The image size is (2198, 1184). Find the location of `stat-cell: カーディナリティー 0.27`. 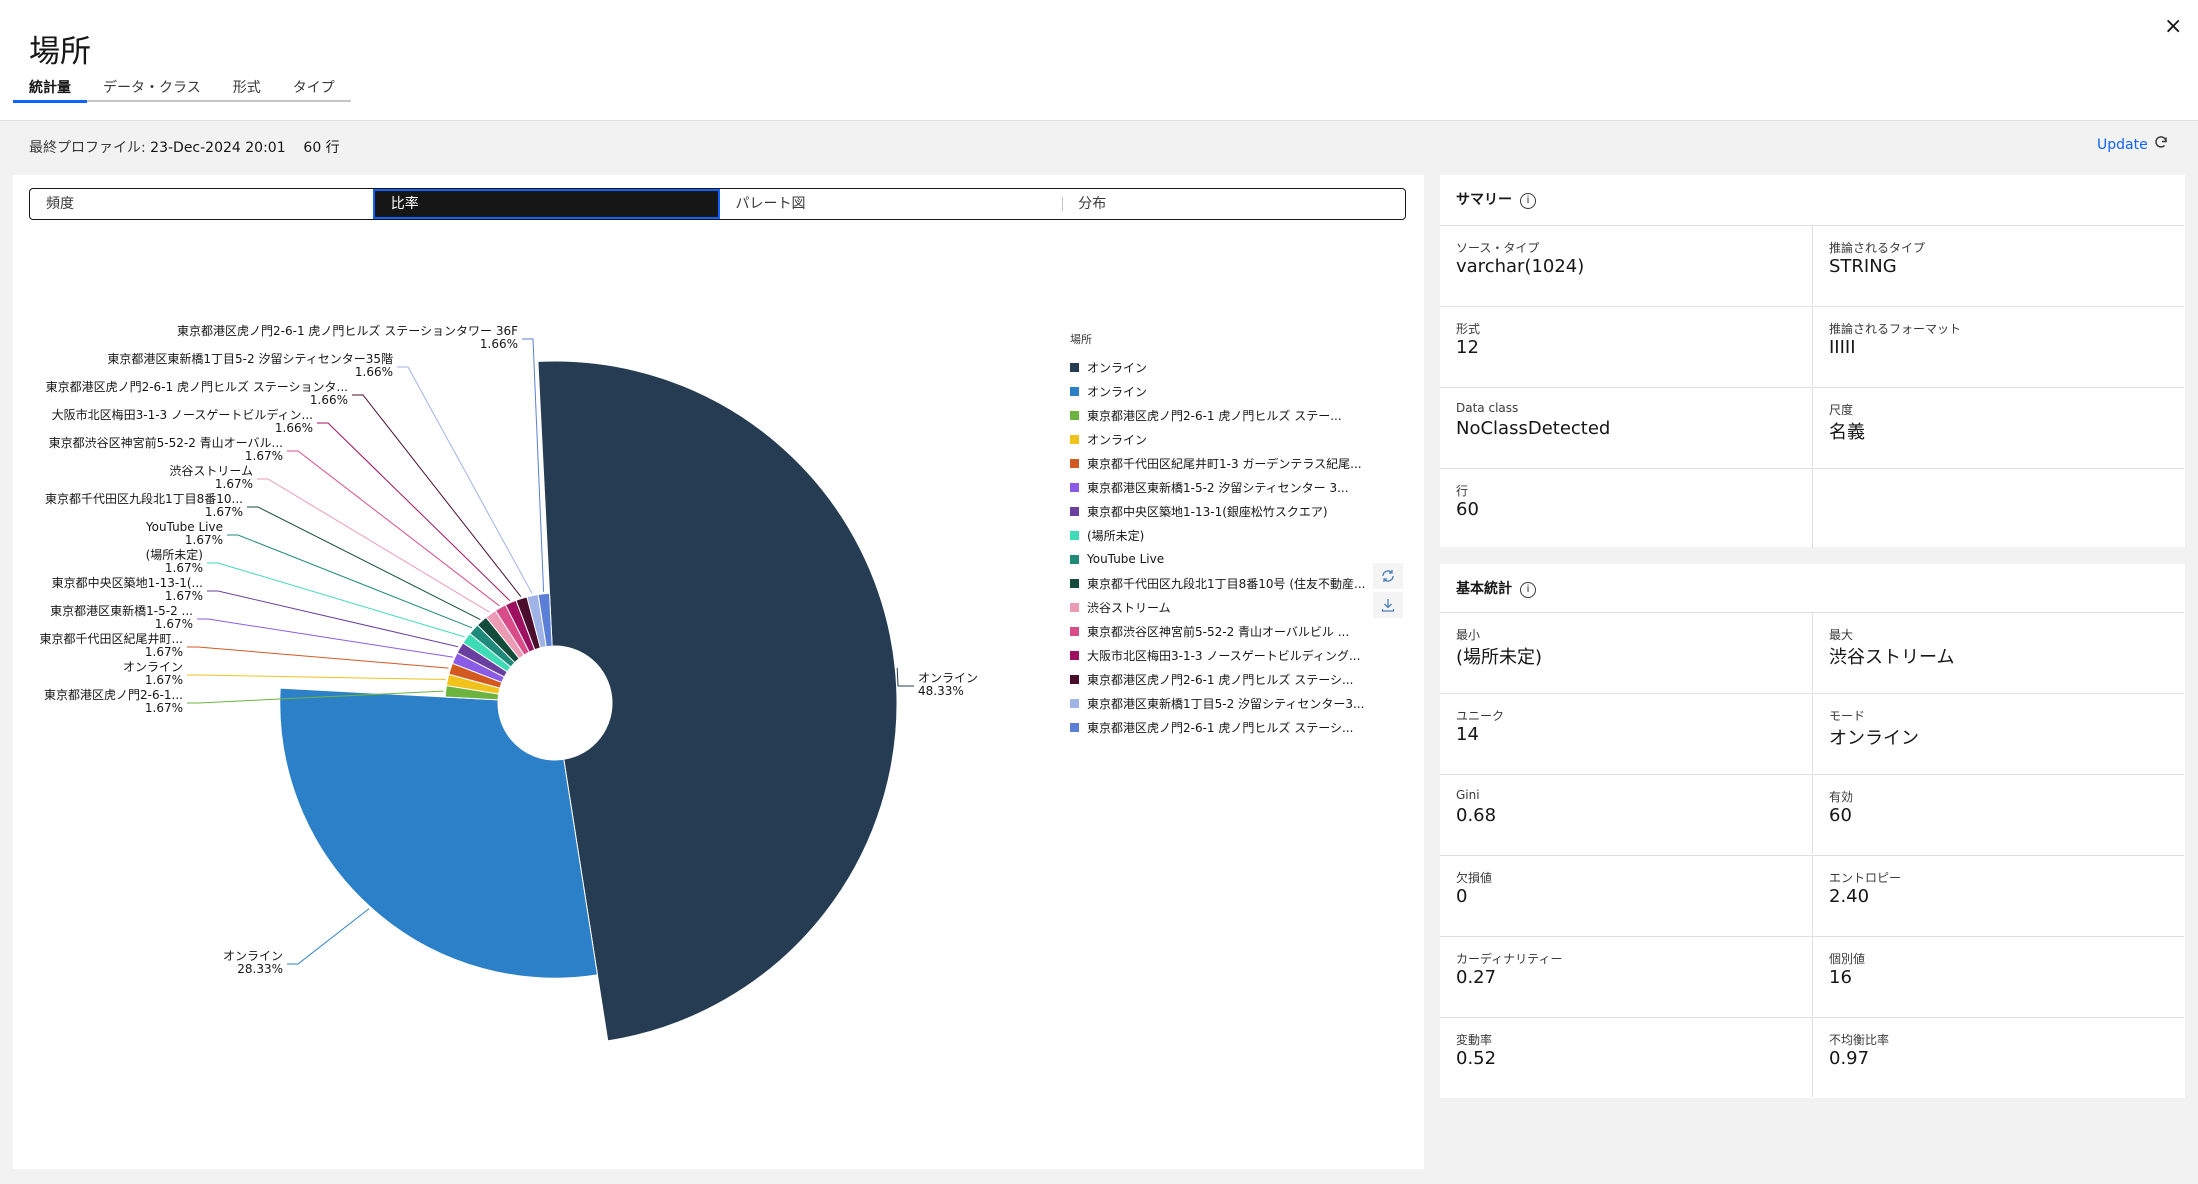

stat-cell: カーディナリティー 0.27 is located at coordinates (1626, 976).